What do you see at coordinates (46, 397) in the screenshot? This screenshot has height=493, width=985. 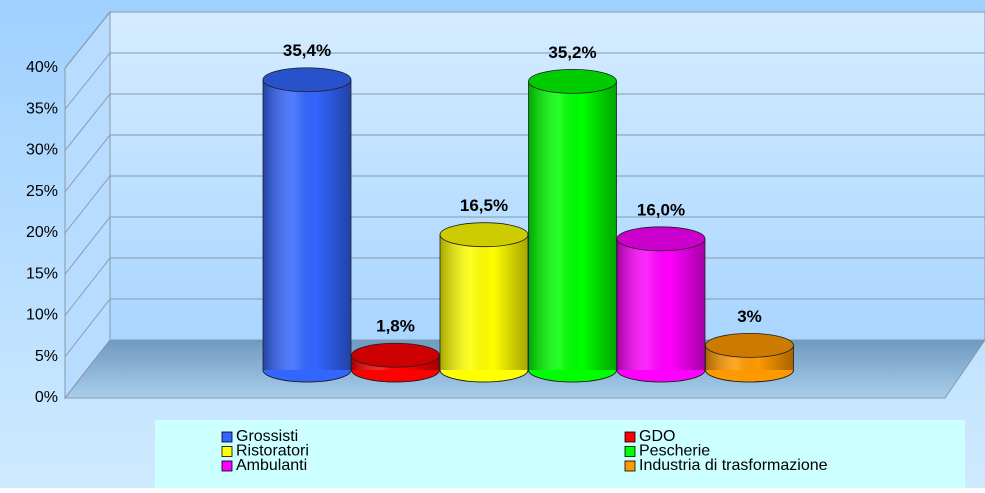 I see `y-tick-label: 0%` at bounding box center [46, 397].